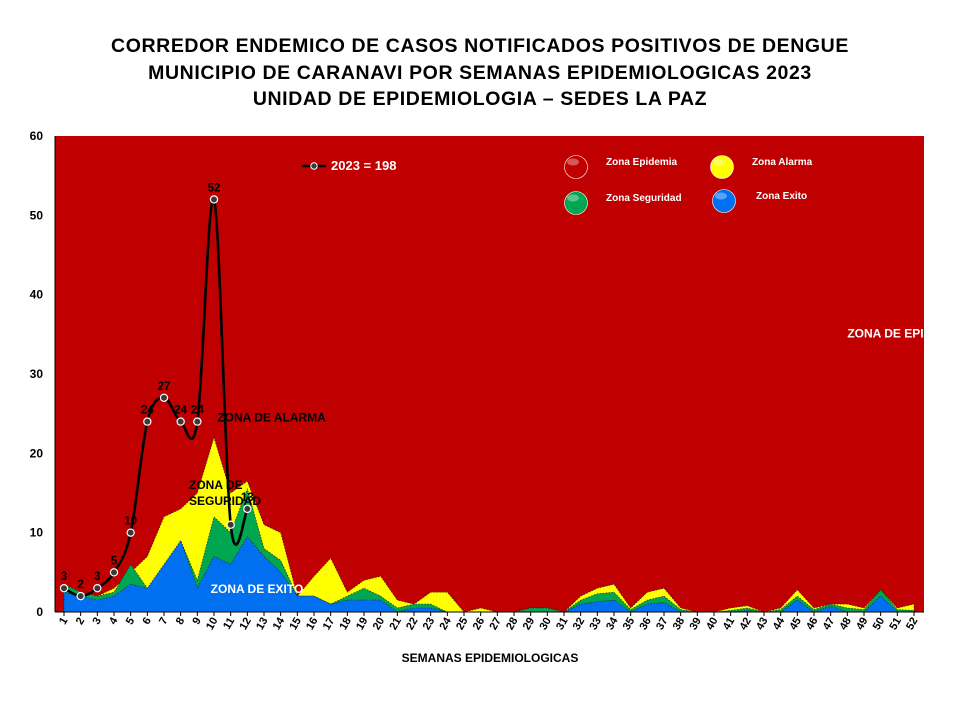 This screenshot has height=720, width=960. Describe the element at coordinates (895, 624) in the screenshot. I see `x-tick-label: 51` at that location.